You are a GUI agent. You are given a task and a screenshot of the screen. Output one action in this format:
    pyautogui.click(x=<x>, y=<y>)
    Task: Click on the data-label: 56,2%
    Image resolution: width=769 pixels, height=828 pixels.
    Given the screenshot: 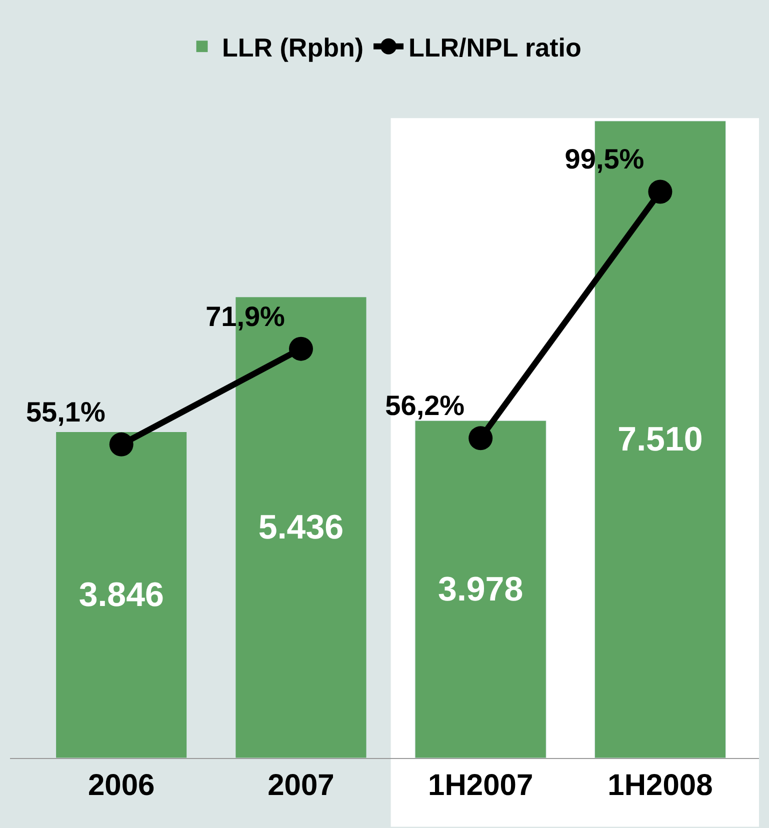 What is the action you would take?
    pyautogui.click(x=425, y=406)
    